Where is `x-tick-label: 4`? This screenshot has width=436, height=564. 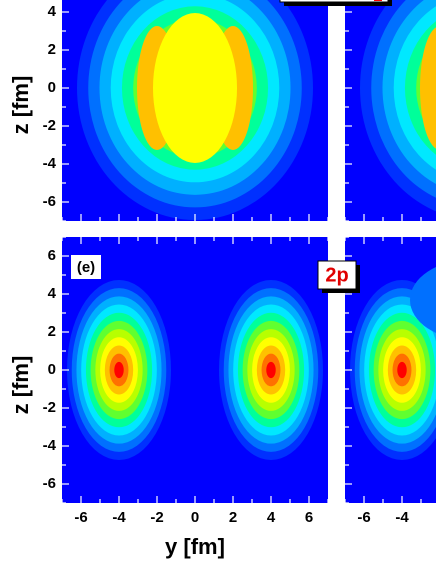
x-tick-label: 4 is located at coordinates (271, 517).